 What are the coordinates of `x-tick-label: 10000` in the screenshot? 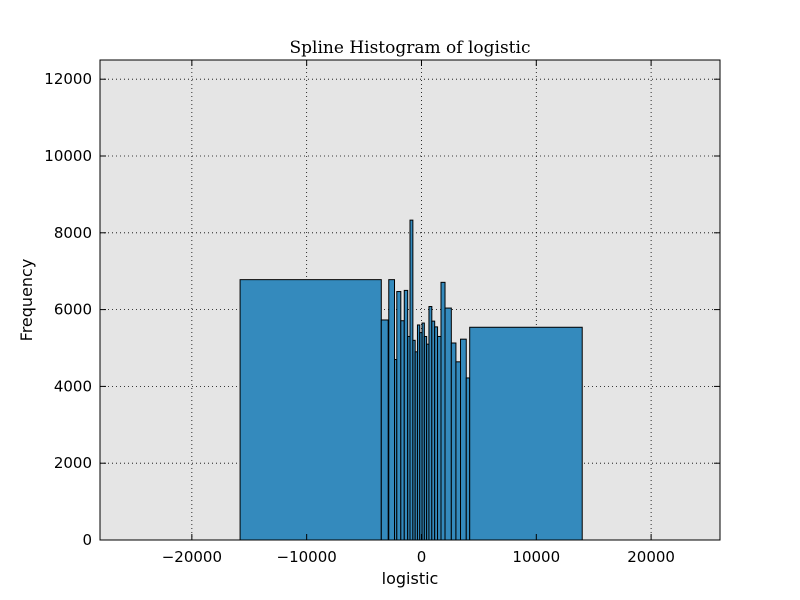 It's located at (536, 557).